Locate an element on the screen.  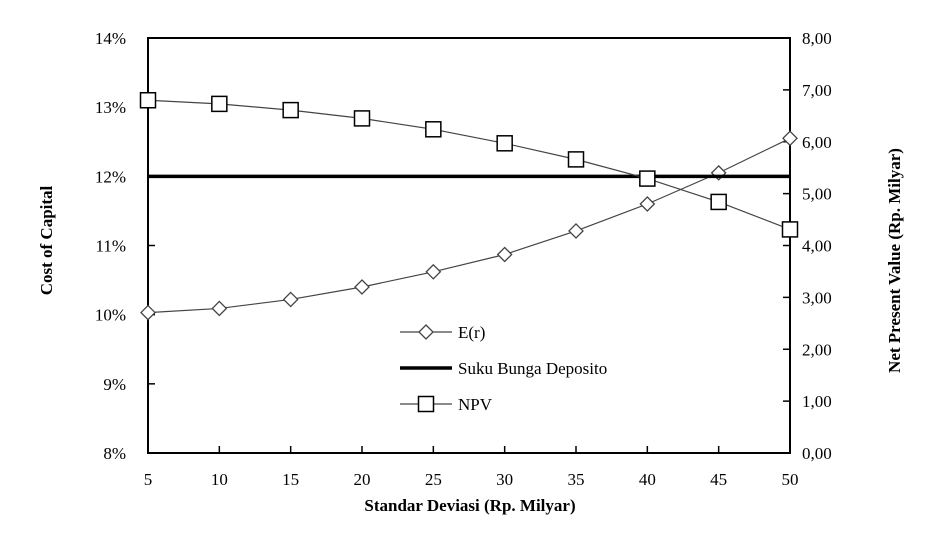
legend-item: Suku Bunga Deposito is located at coordinates (503, 368).